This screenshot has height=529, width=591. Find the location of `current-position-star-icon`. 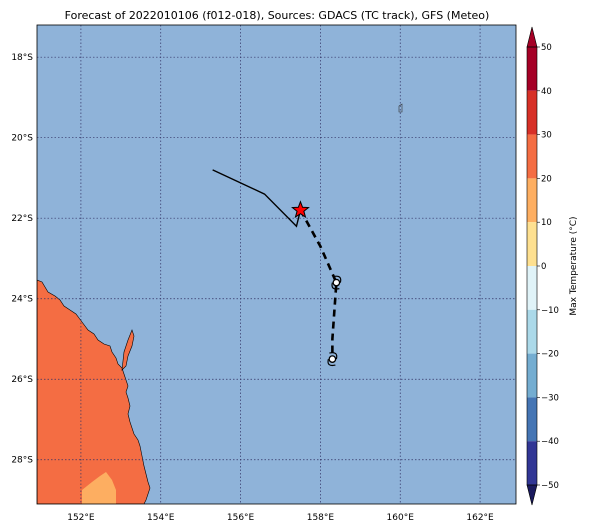

current-position-star-icon is located at coordinates (300, 209).